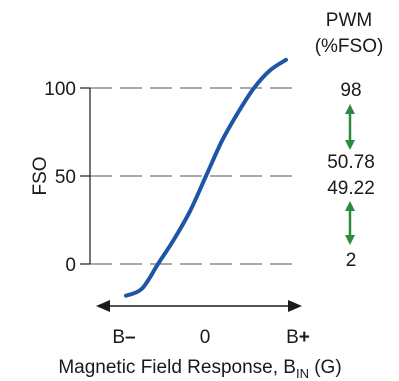 The width and height of the screenshot is (399, 381). I want to click on y-tick-label-50: 50, so click(65, 177).